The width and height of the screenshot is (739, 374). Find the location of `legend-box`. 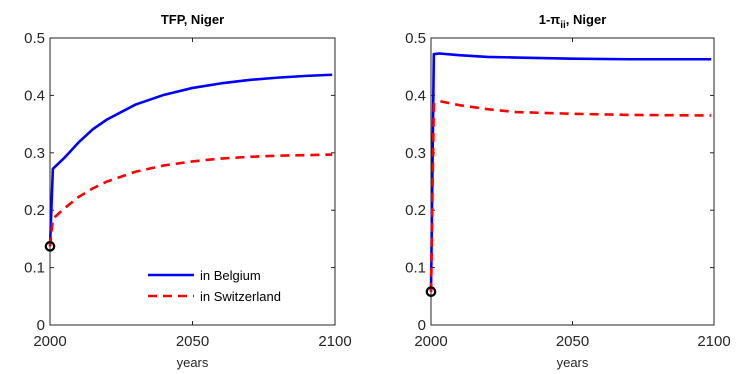

legend-box is located at coordinates (233, 287).